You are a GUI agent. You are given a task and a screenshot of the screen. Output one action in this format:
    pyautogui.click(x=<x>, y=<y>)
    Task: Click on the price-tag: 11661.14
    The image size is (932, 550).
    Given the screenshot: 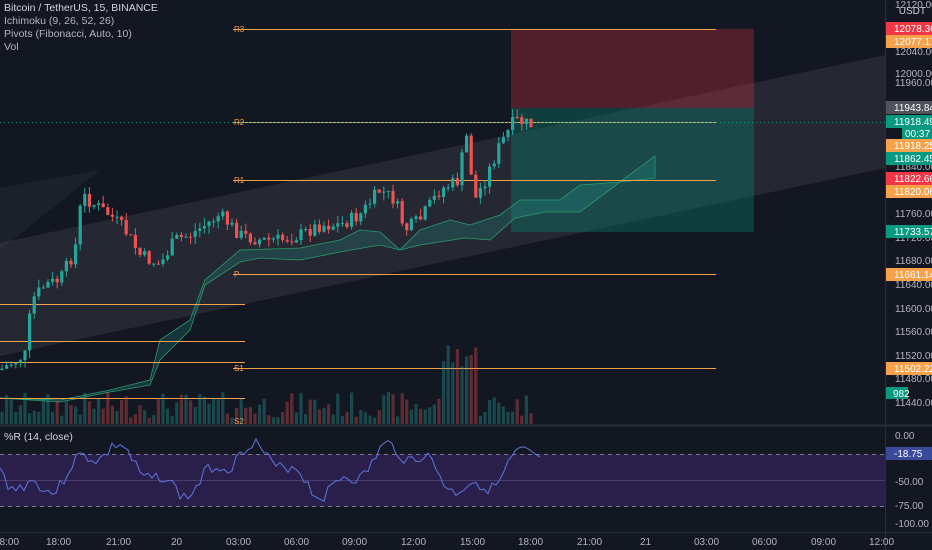 What is the action you would take?
    pyautogui.click(x=913, y=275)
    